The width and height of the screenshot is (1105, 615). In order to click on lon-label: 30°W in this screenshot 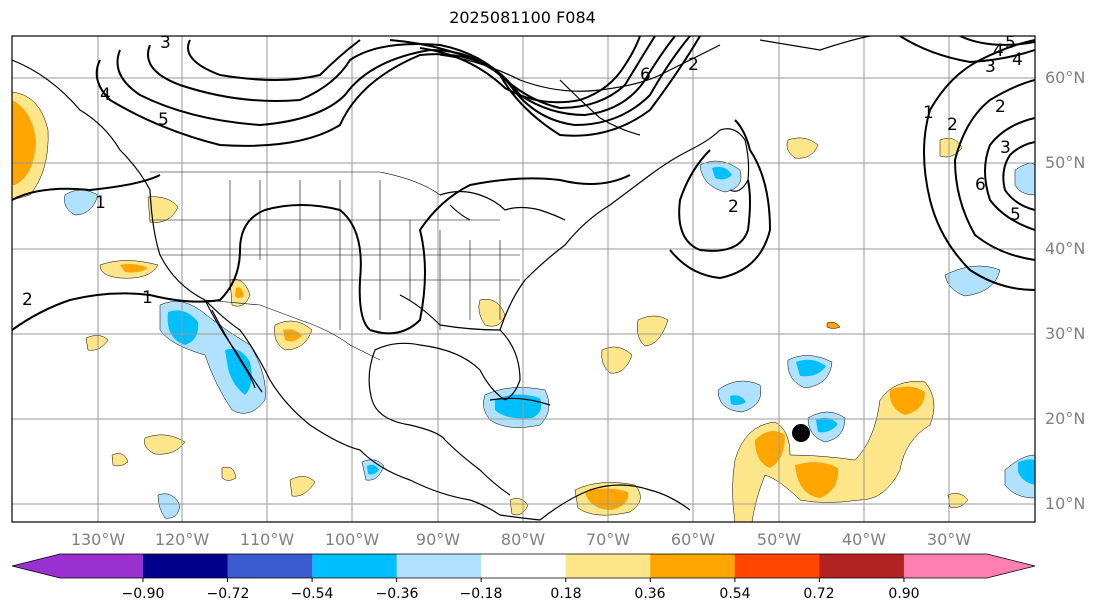, I will do `click(949, 539)`.